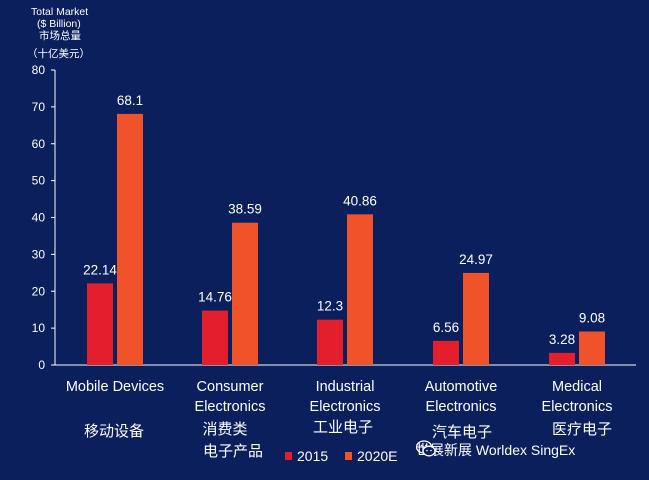 This screenshot has height=480, width=649. What do you see at coordinates (562, 339) in the screenshot?
I see `data-label: 3.28` at bounding box center [562, 339].